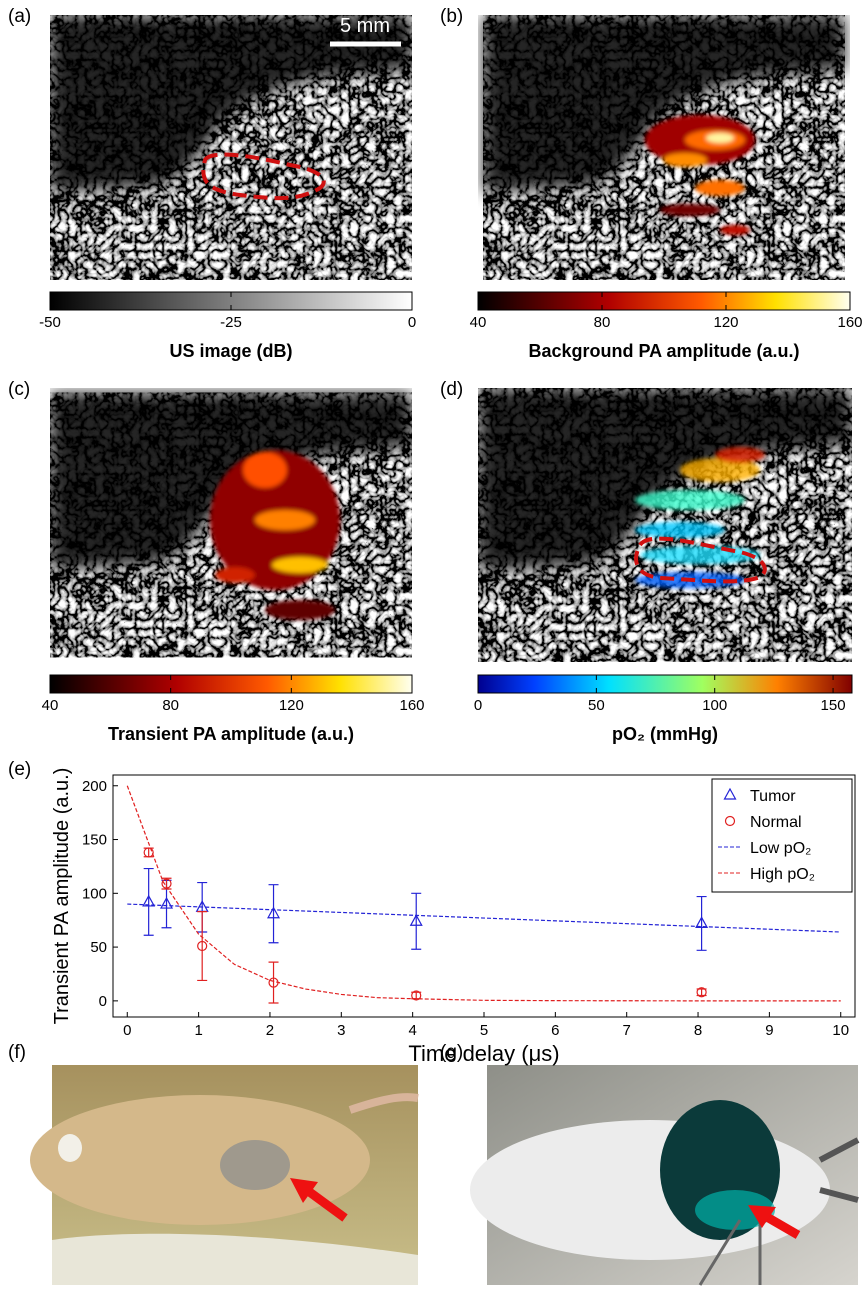  What do you see at coordinates (773, 796) in the screenshot?
I see `legend-label: Tumor` at bounding box center [773, 796].